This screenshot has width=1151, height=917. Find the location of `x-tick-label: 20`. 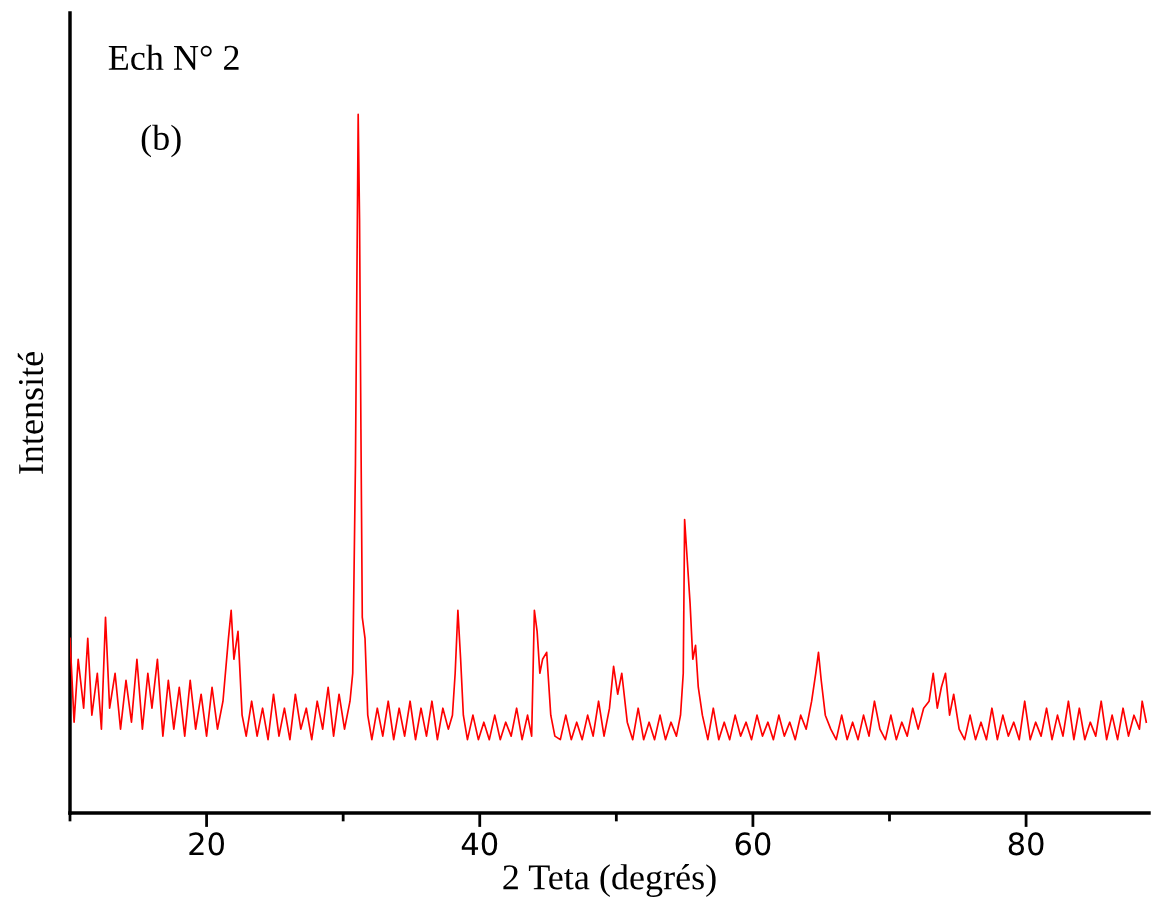

x-tick-label: 20 is located at coordinates (206, 844).